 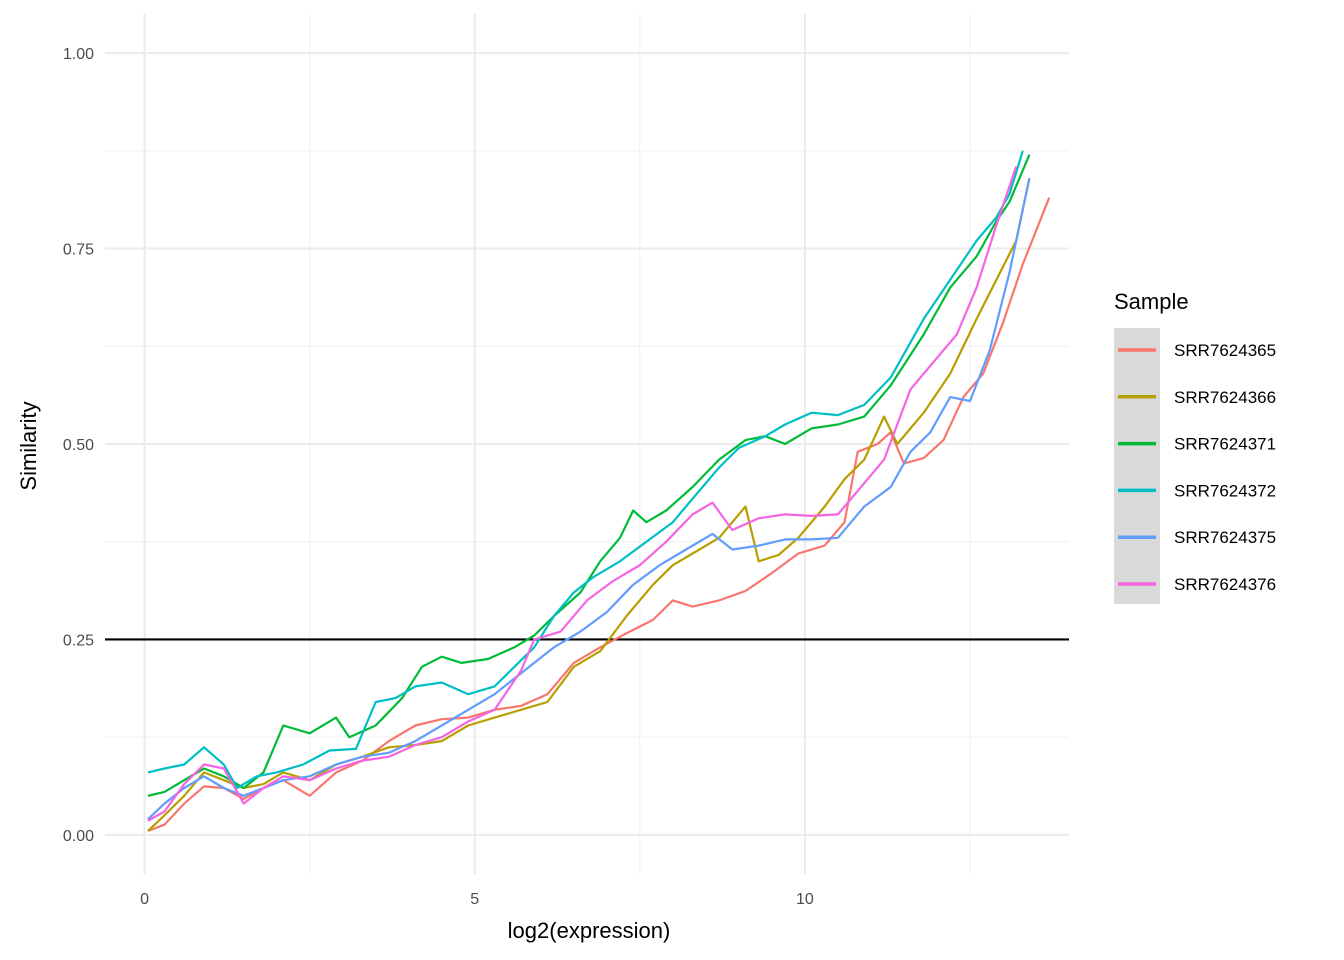 What do you see at coordinates (1225, 584) in the screenshot?
I see `legend-label: SRR7624376` at bounding box center [1225, 584].